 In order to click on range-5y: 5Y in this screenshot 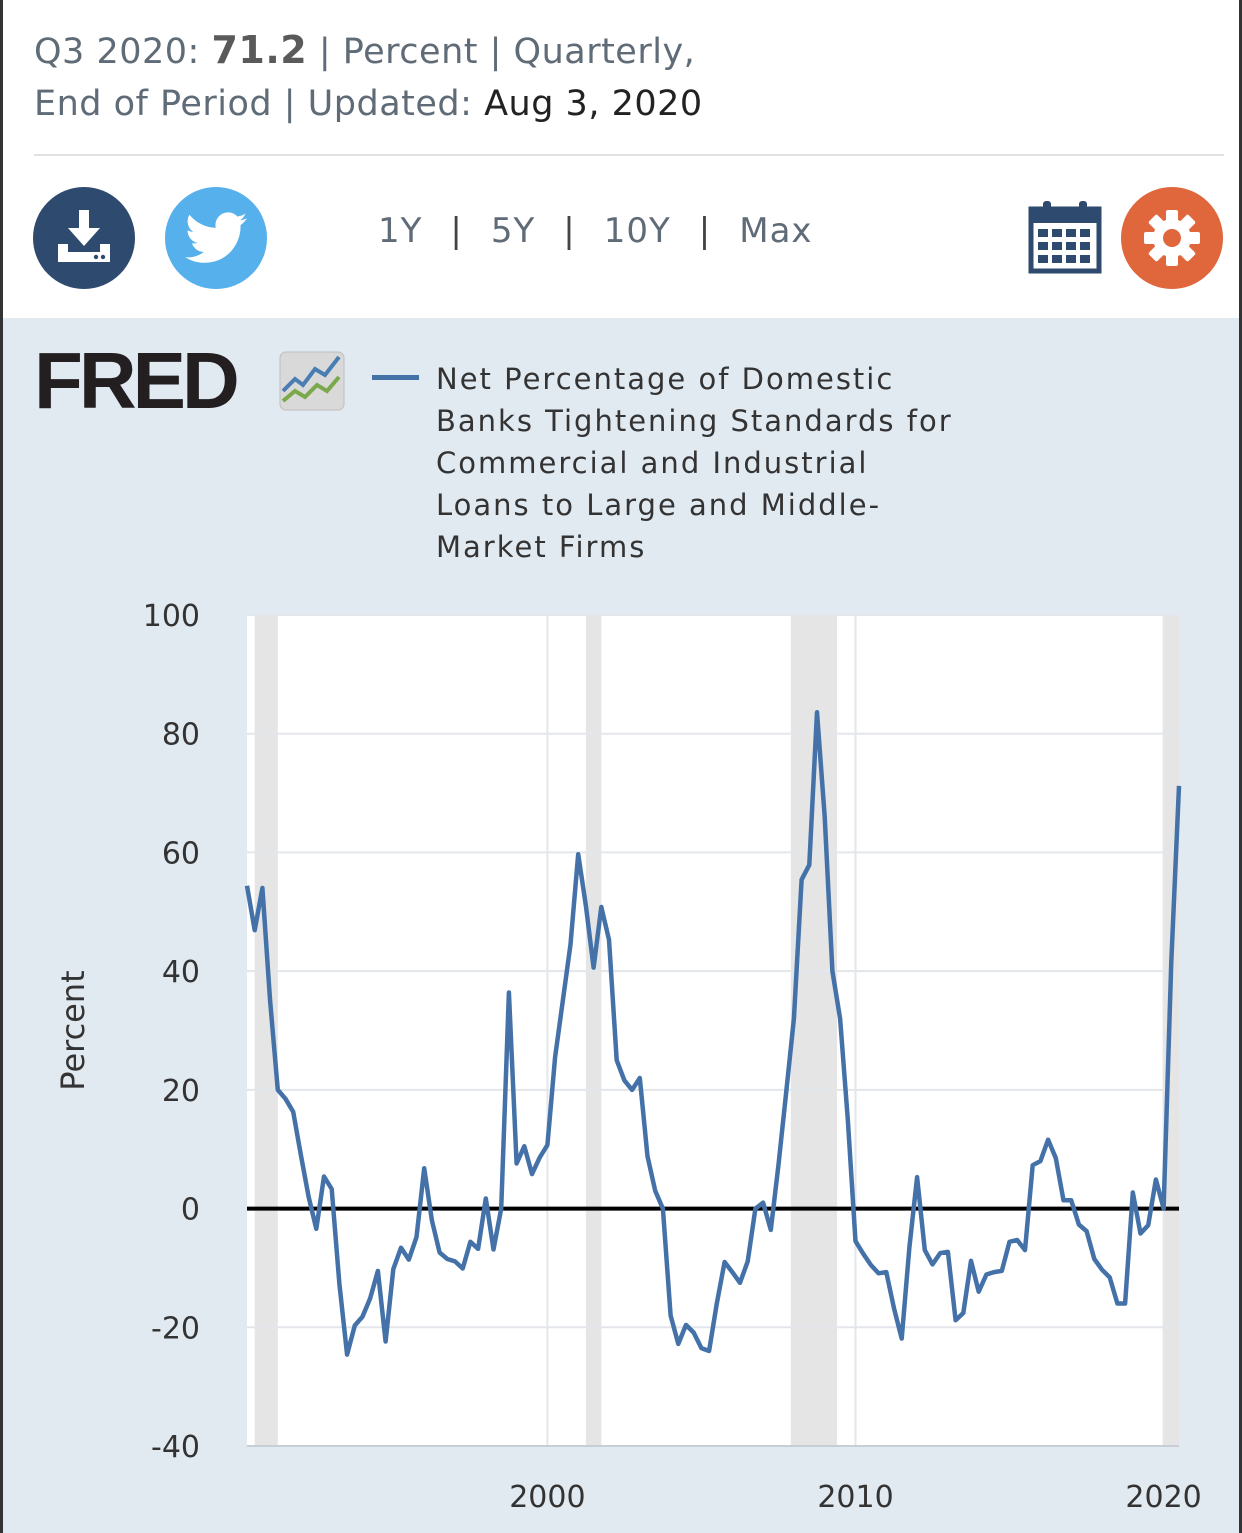, I will do `click(513, 231)`.